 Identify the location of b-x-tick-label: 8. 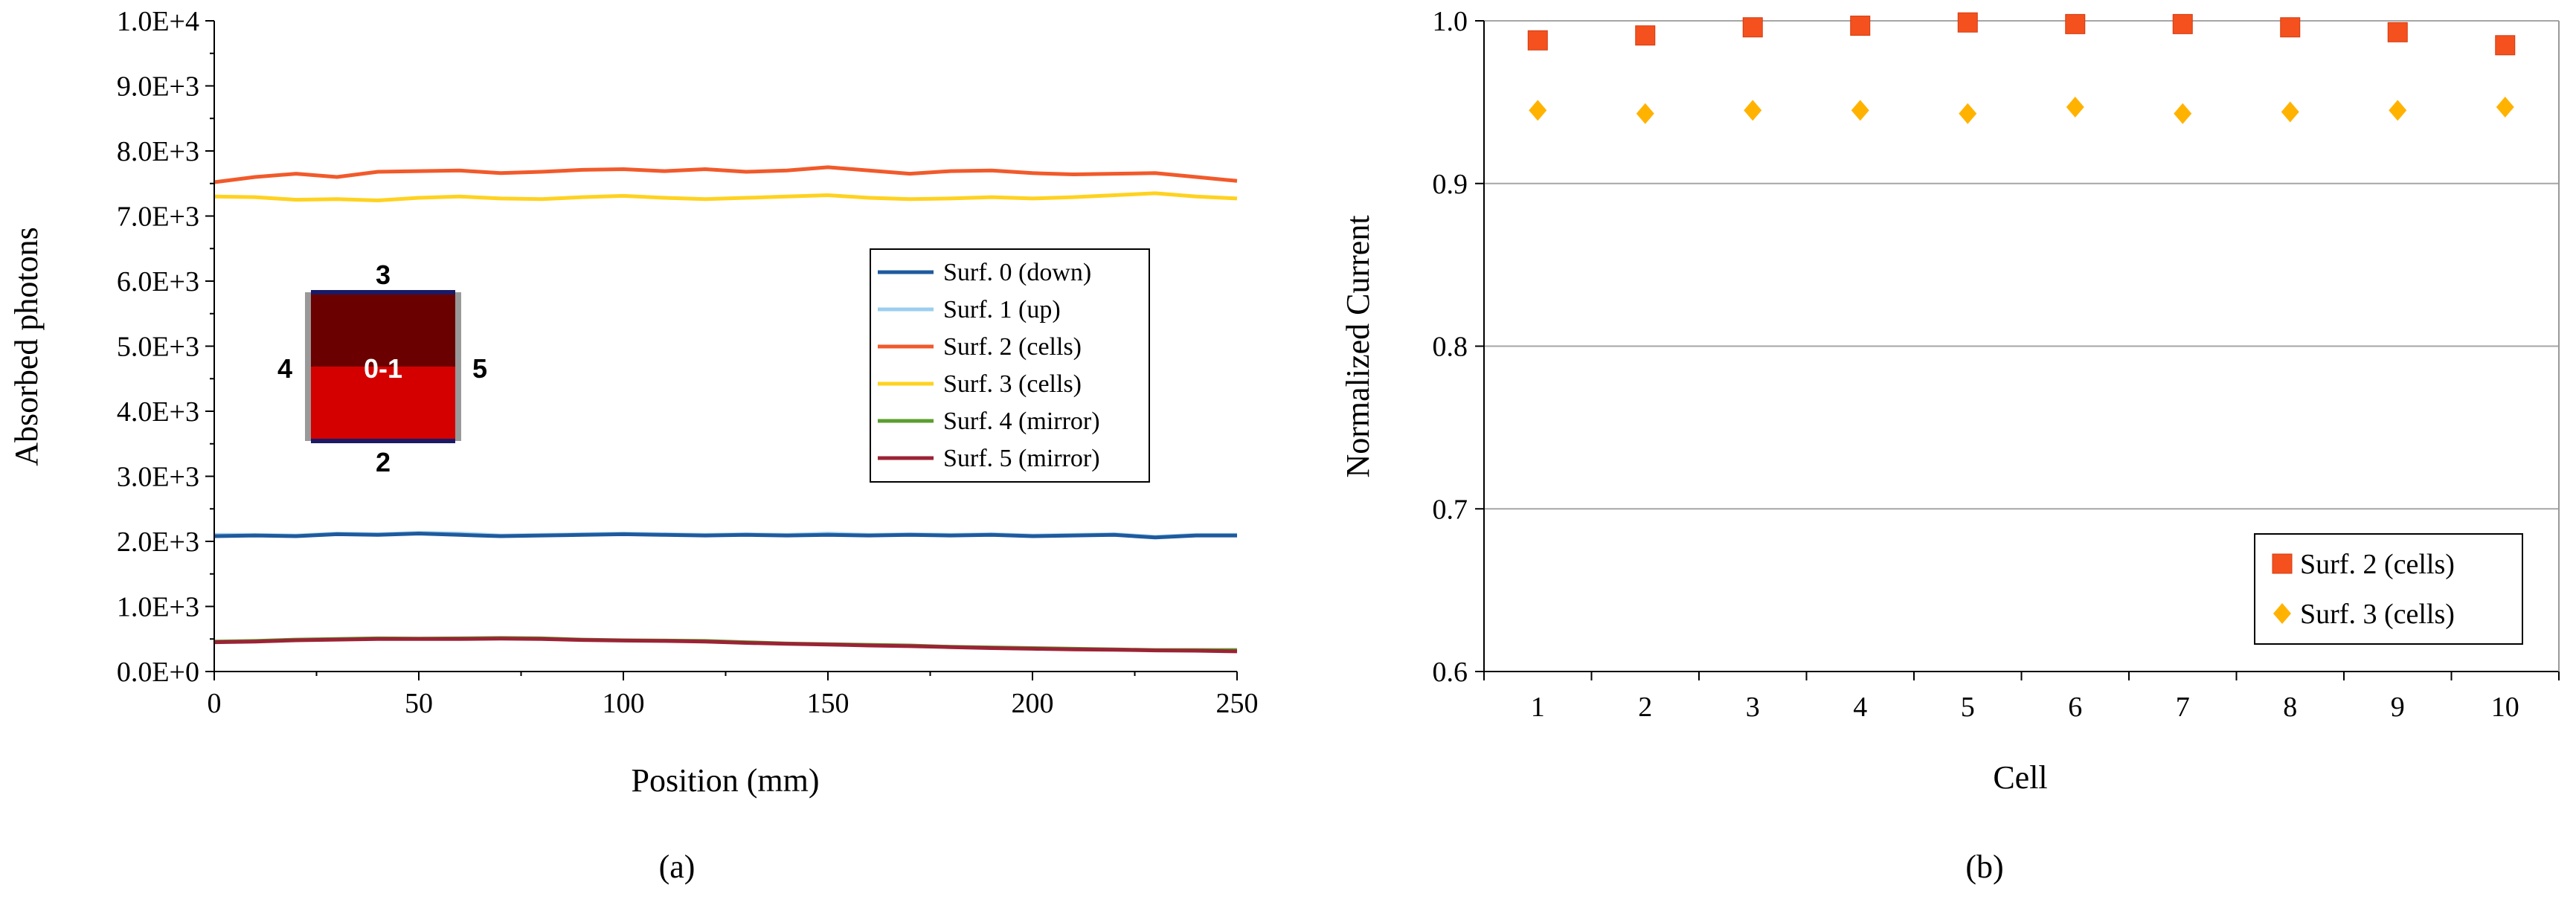
(2290, 707).